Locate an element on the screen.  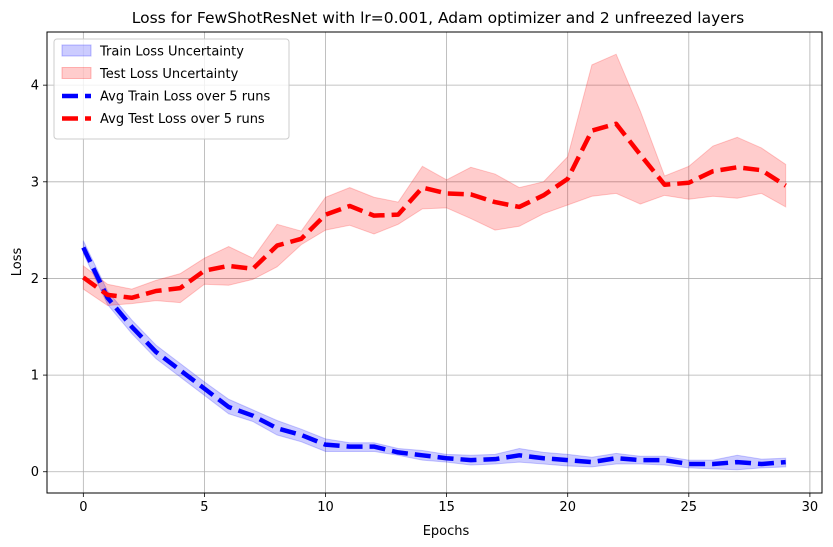
x-tick-label: 15 is located at coordinates (446, 507).